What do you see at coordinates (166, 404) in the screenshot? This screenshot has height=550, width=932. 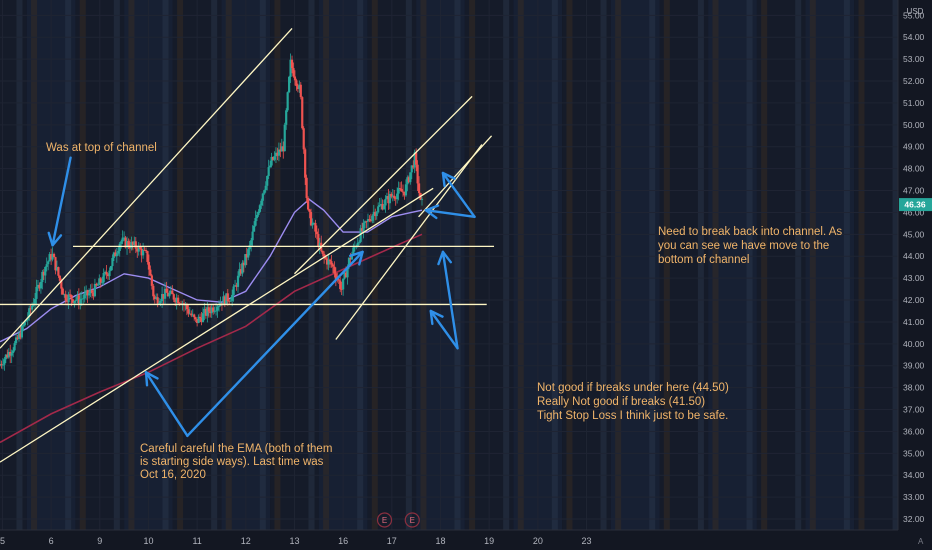 I see `arrow-ema-left` at bounding box center [166, 404].